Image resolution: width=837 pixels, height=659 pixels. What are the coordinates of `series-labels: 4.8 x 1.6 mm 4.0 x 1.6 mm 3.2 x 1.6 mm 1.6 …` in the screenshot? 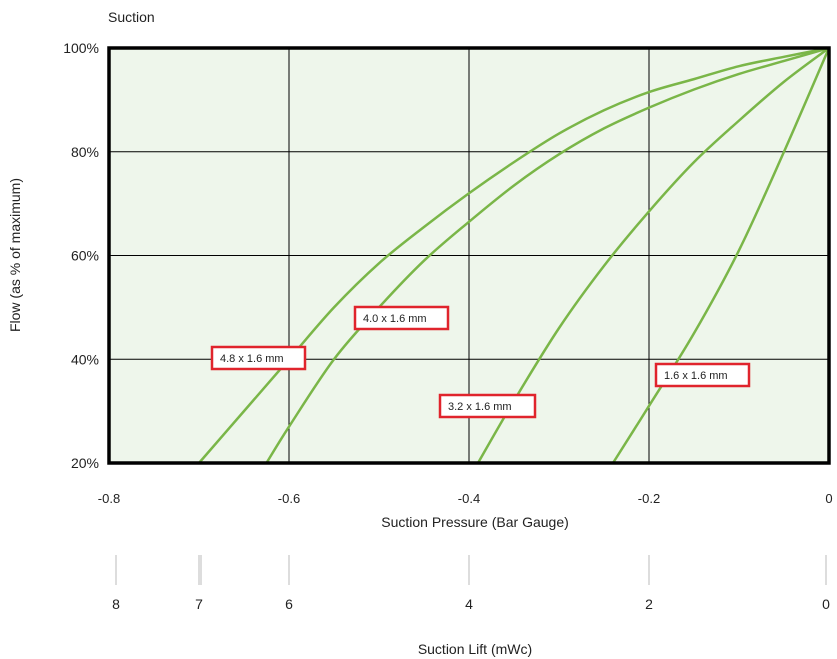 It's located at (480, 362).